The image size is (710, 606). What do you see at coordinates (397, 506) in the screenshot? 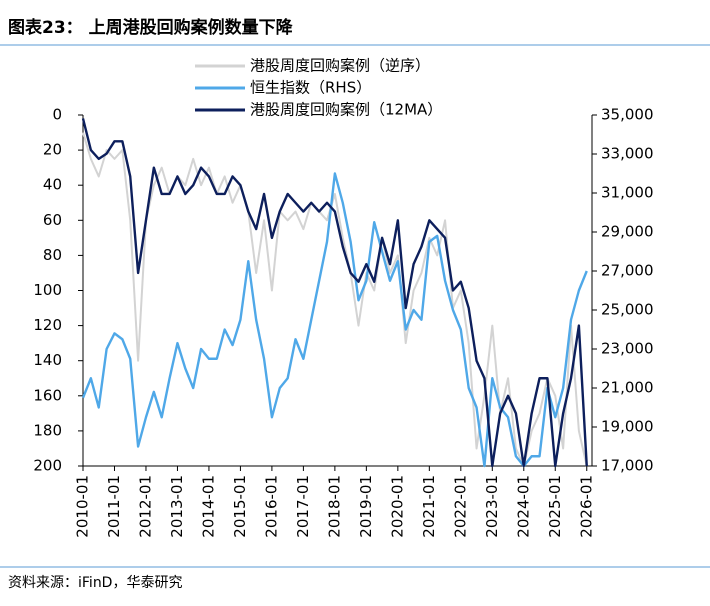
I see `x-tick-label: 2020-01` at bounding box center [397, 506].